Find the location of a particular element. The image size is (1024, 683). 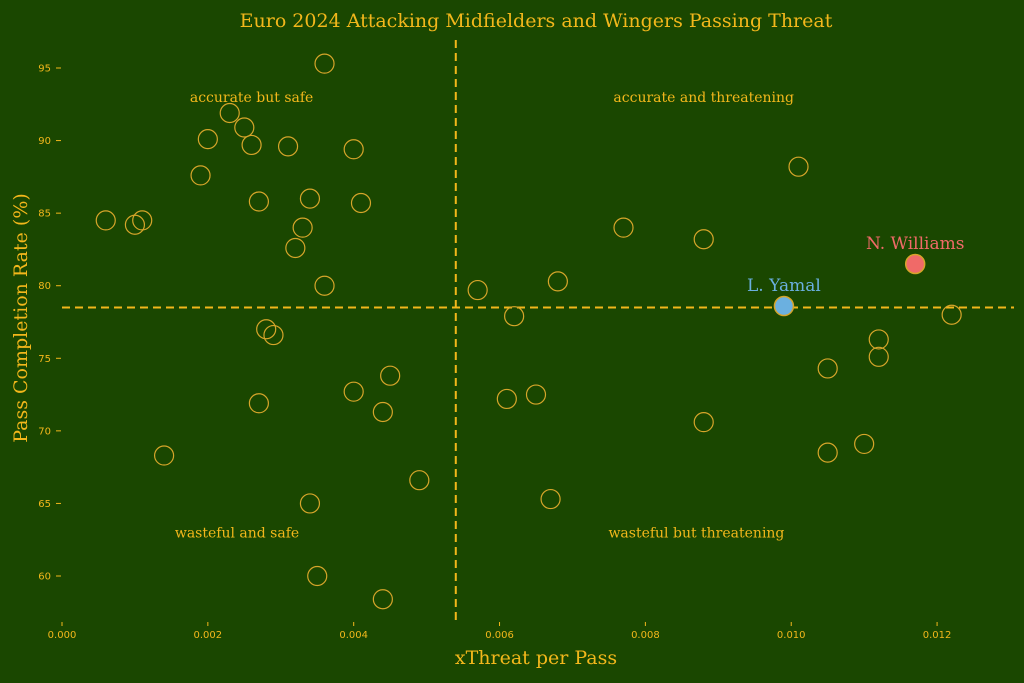

x-axis-label: xThreat per Pass is located at coordinates (536, 658).